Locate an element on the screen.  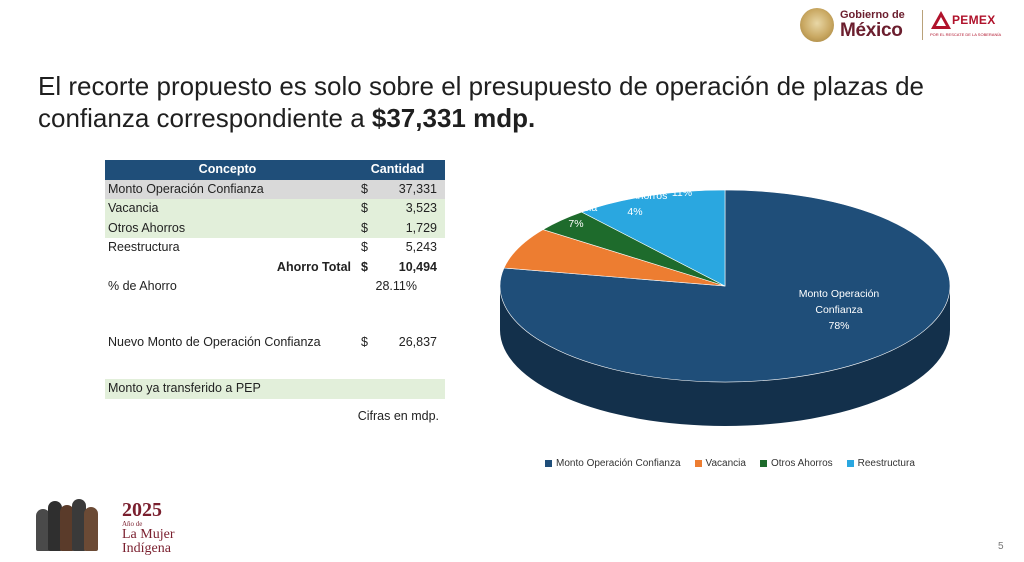
transfer-note: Monto ya transferido a PEP is located at coordinates (184, 388).